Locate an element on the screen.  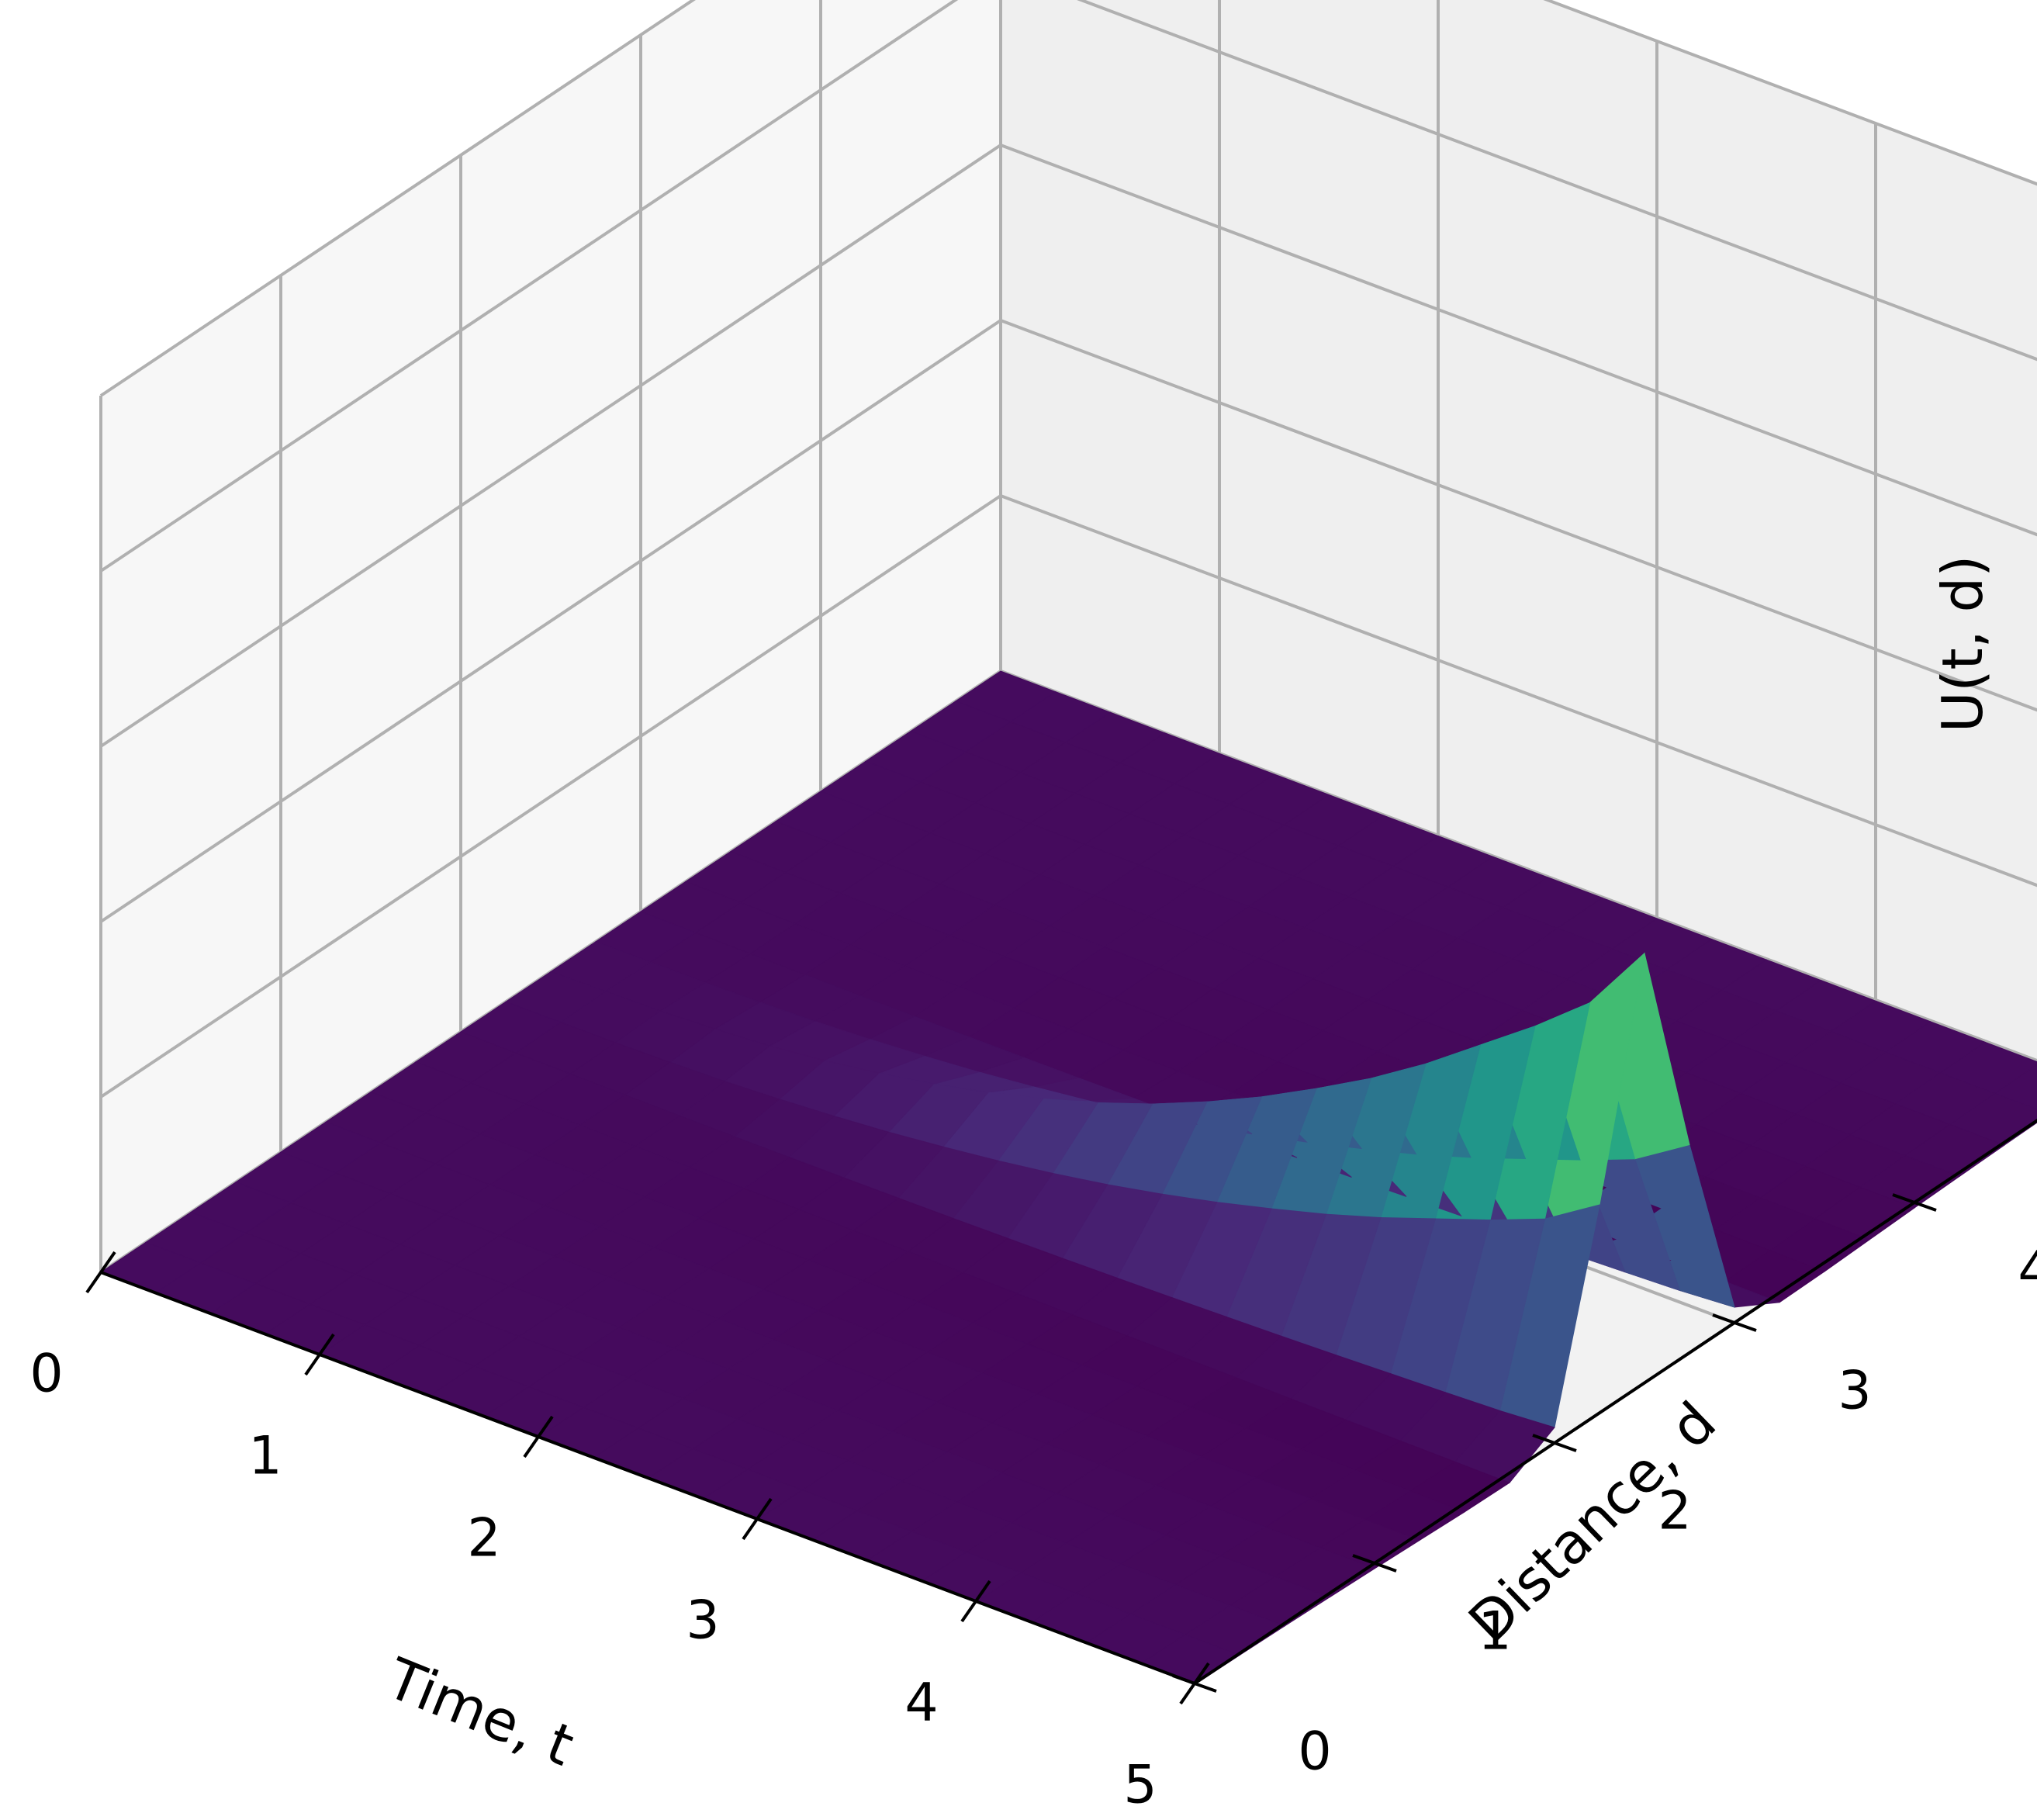
z-axis-label: U(t, d) is located at coordinates (1962, 644).